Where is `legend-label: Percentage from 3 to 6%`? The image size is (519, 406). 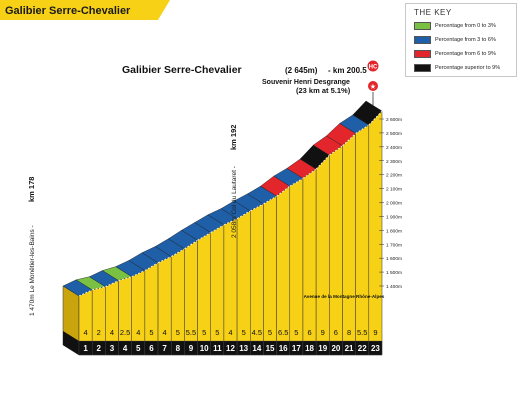 legend-label: Percentage from 3 to 6% is located at coordinates (465, 39).